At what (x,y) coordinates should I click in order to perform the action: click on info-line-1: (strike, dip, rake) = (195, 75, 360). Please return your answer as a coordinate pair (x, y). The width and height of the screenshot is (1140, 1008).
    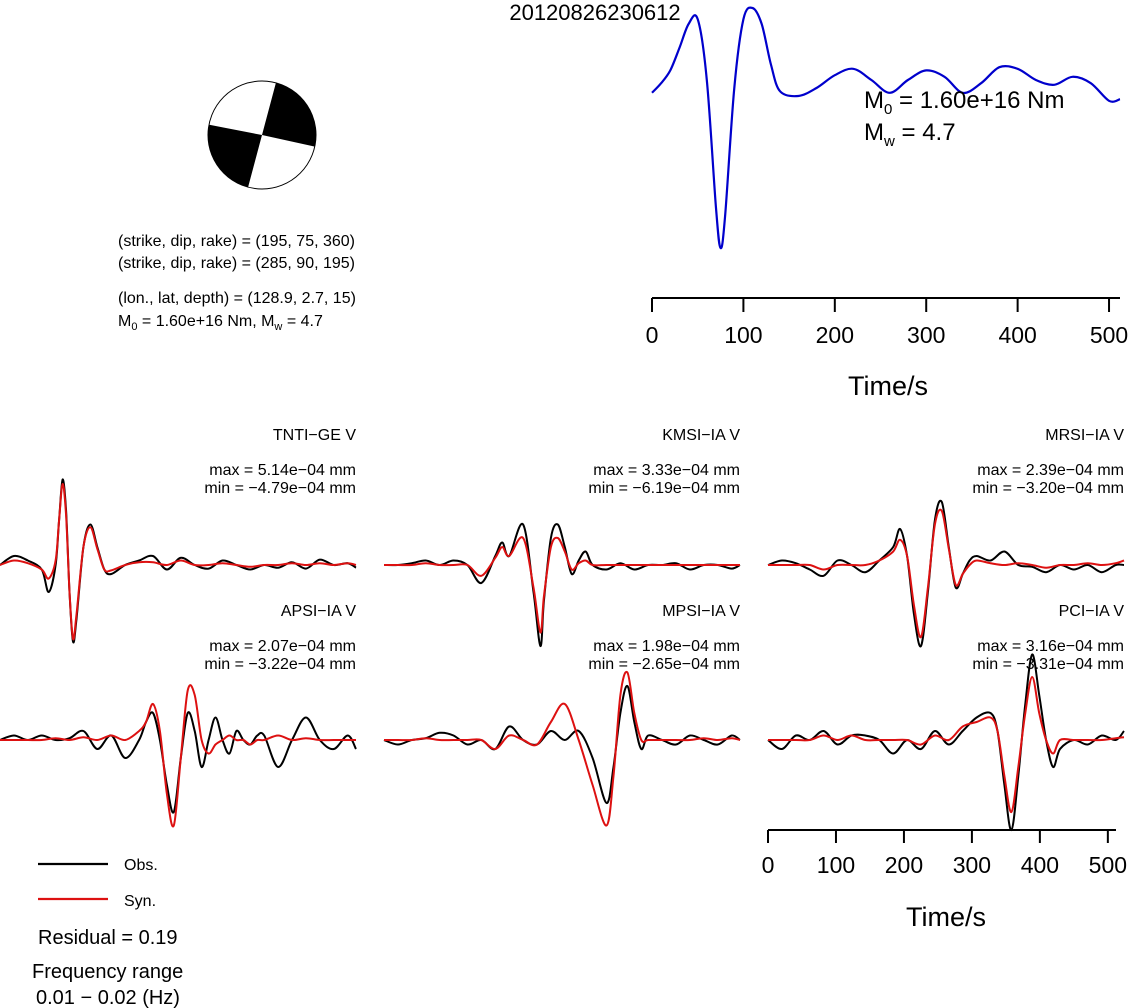
    Looking at the image, I should click on (236, 241).